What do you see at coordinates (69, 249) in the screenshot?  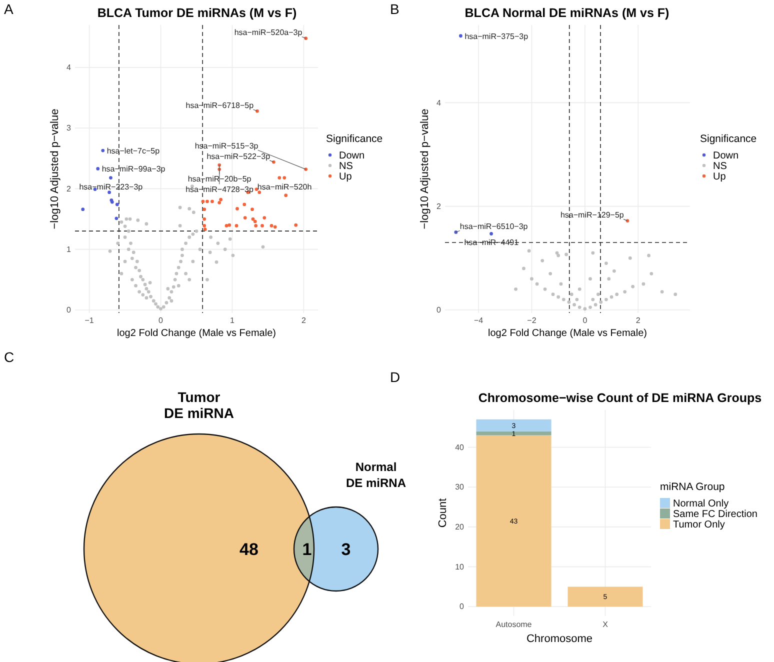 I see `y-tick-label: 1` at bounding box center [69, 249].